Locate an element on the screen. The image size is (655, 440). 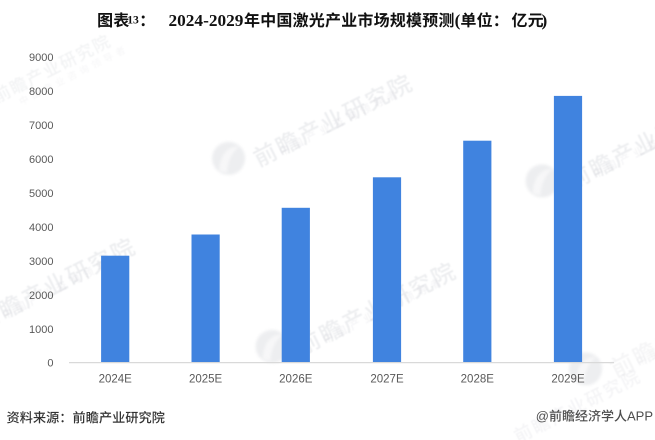
svg-text: 5000 is located at coordinates (41, 194).